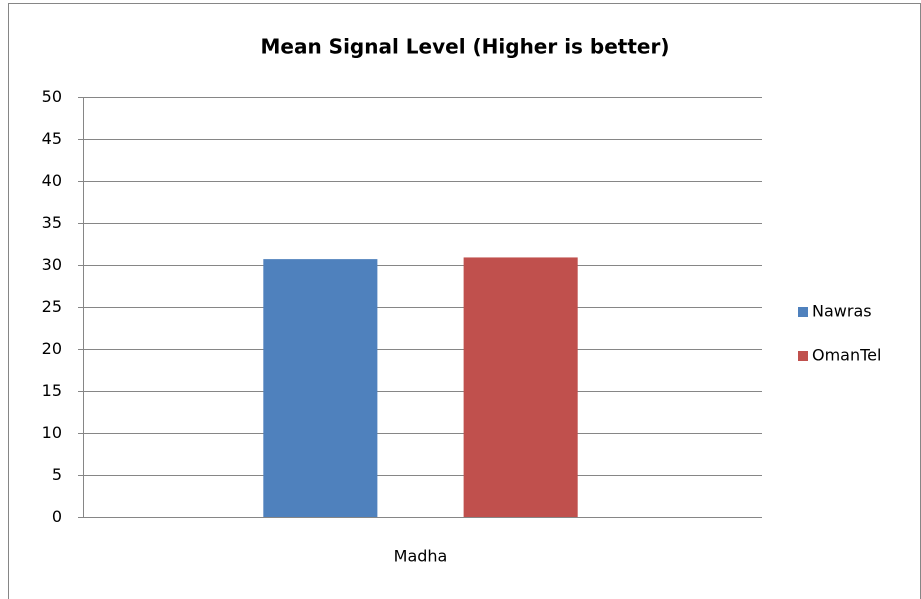 The height and width of the screenshot is (599, 921). Describe the element at coordinates (421, 556) in the screenshot. I see `x-tick-label: Madha` at that location.